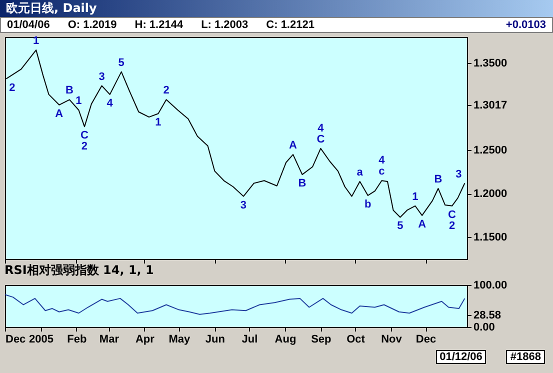 This screenshot has width=553, height=373. What do you see at coordinates (321, 340) in the screenshot?
I see `x-tick-label: Sep` at bounding box center [321, 340].